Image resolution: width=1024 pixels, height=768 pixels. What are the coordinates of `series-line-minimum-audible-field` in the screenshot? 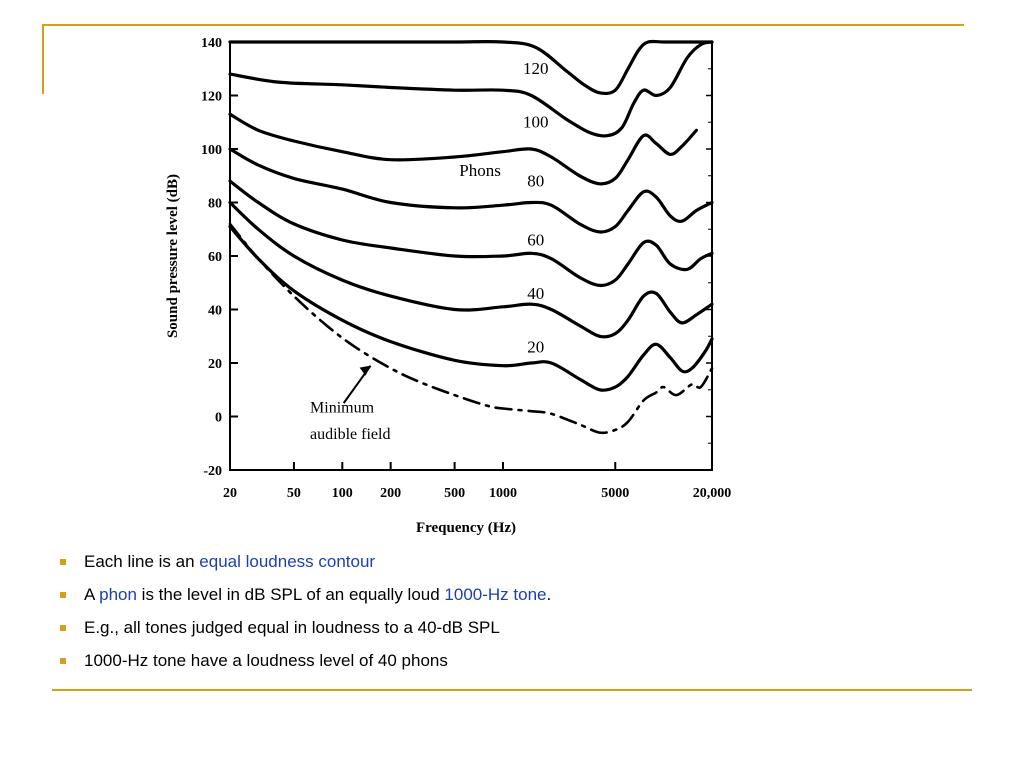 It's located at (471, 328).